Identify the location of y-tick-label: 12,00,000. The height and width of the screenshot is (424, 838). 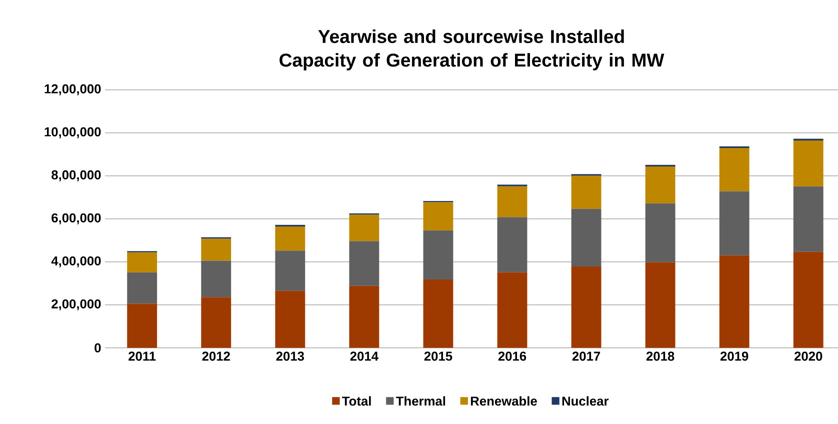
(72, 90).